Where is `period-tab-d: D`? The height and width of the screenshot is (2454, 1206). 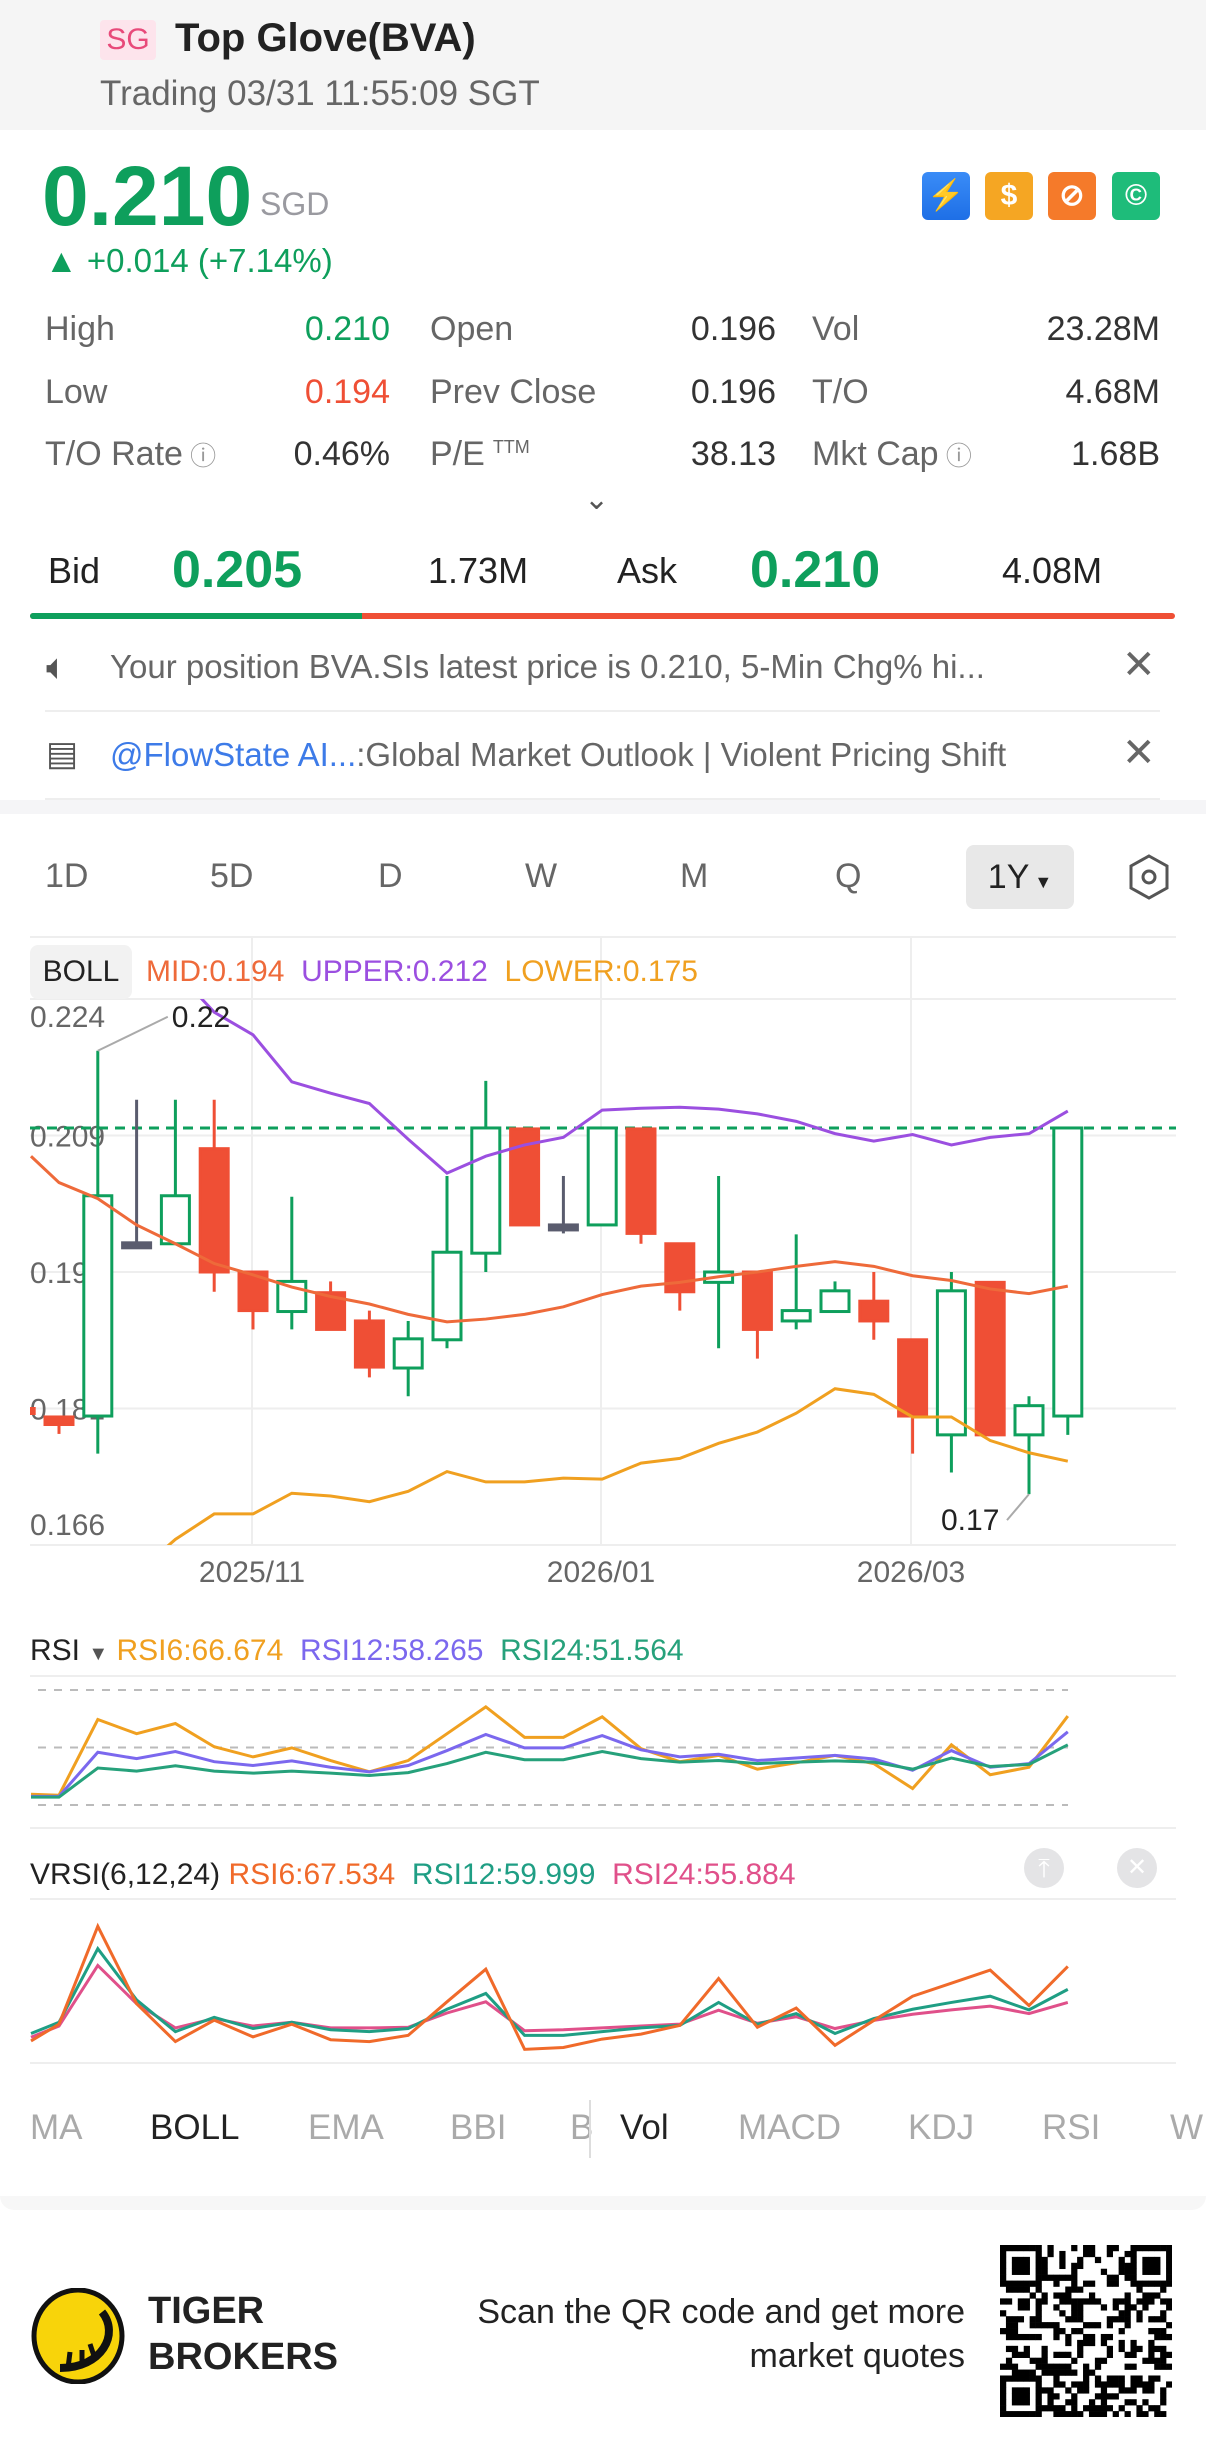
period-tab-d: D is located at coordinates (390, 876).